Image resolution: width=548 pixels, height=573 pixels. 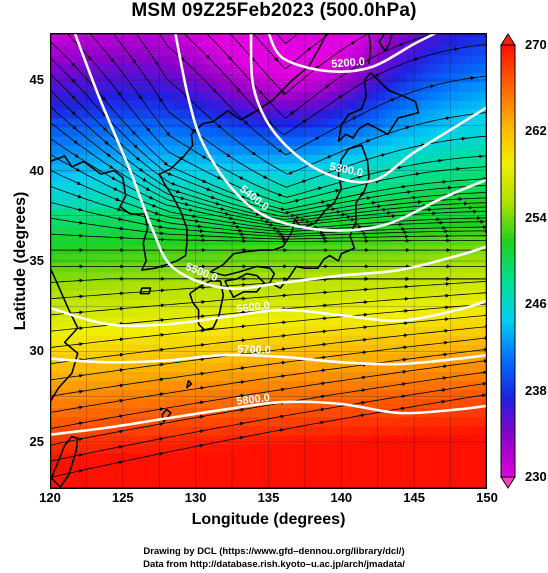 What do you see at coordinates (36, 170) in the screenshot?
I see `y-tick-label: 40` at bounding box center [36, 170].